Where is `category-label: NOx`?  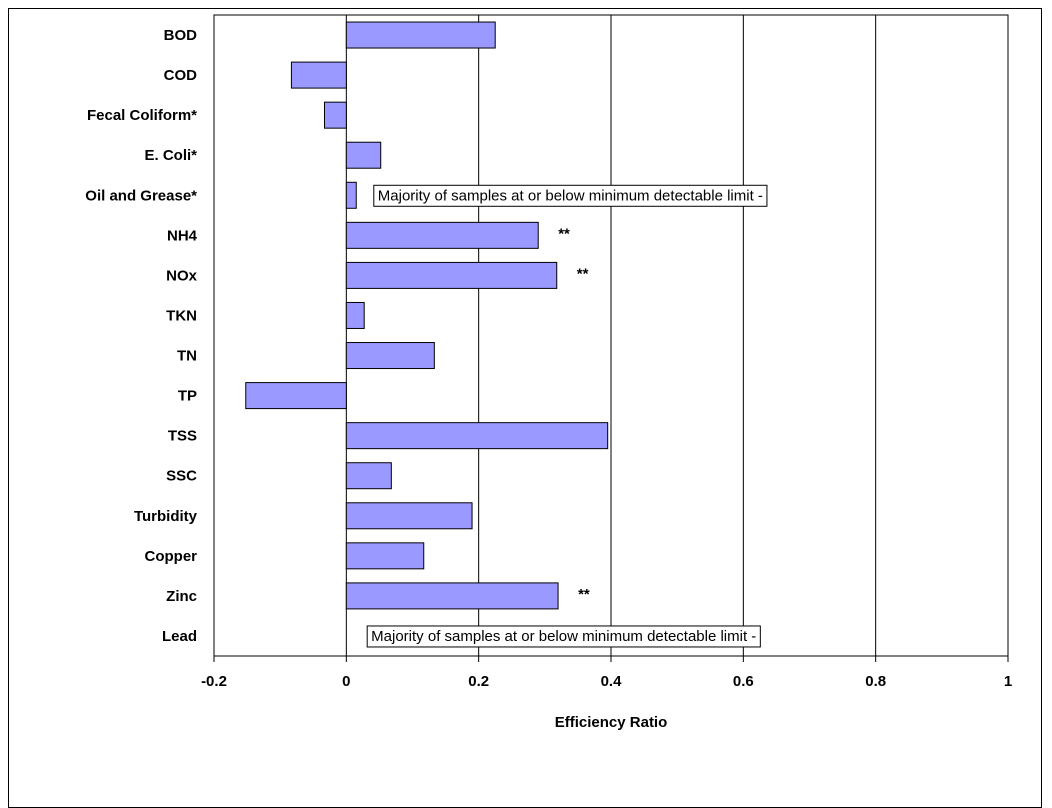
category-label: NOx is located at coordinates (182, 275).